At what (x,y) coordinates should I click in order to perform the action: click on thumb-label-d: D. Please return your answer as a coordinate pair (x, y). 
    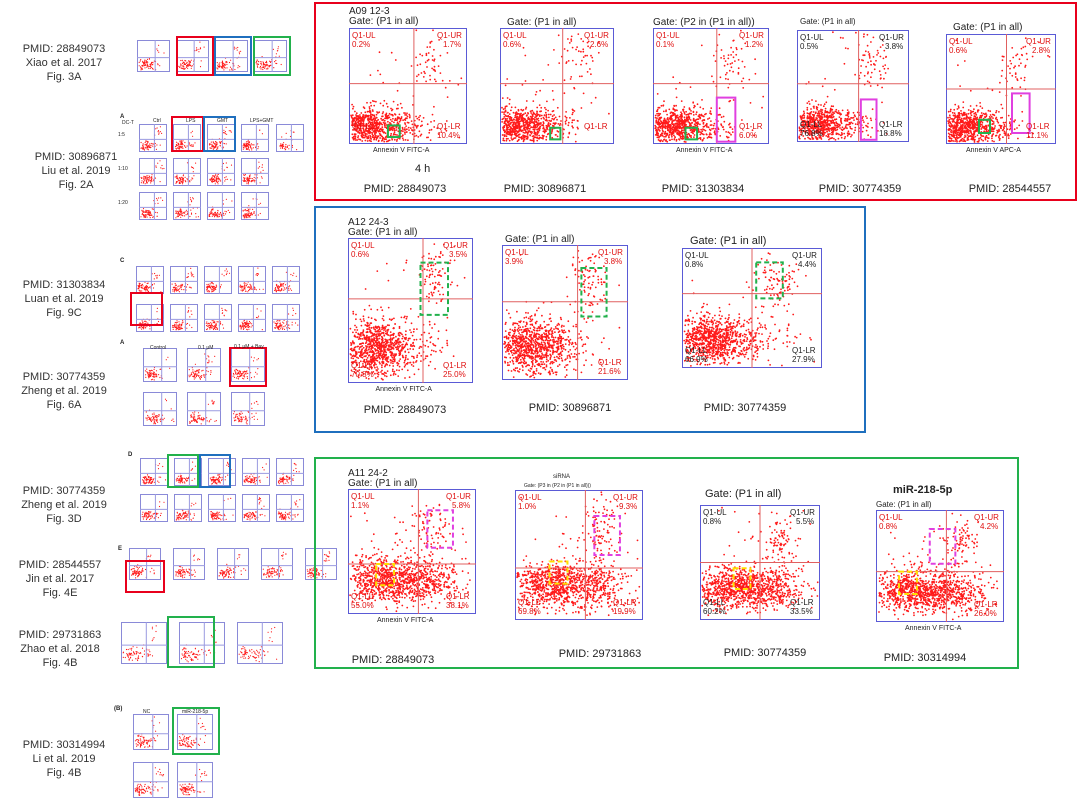
    Looking at the image, I should click on (130, 455).